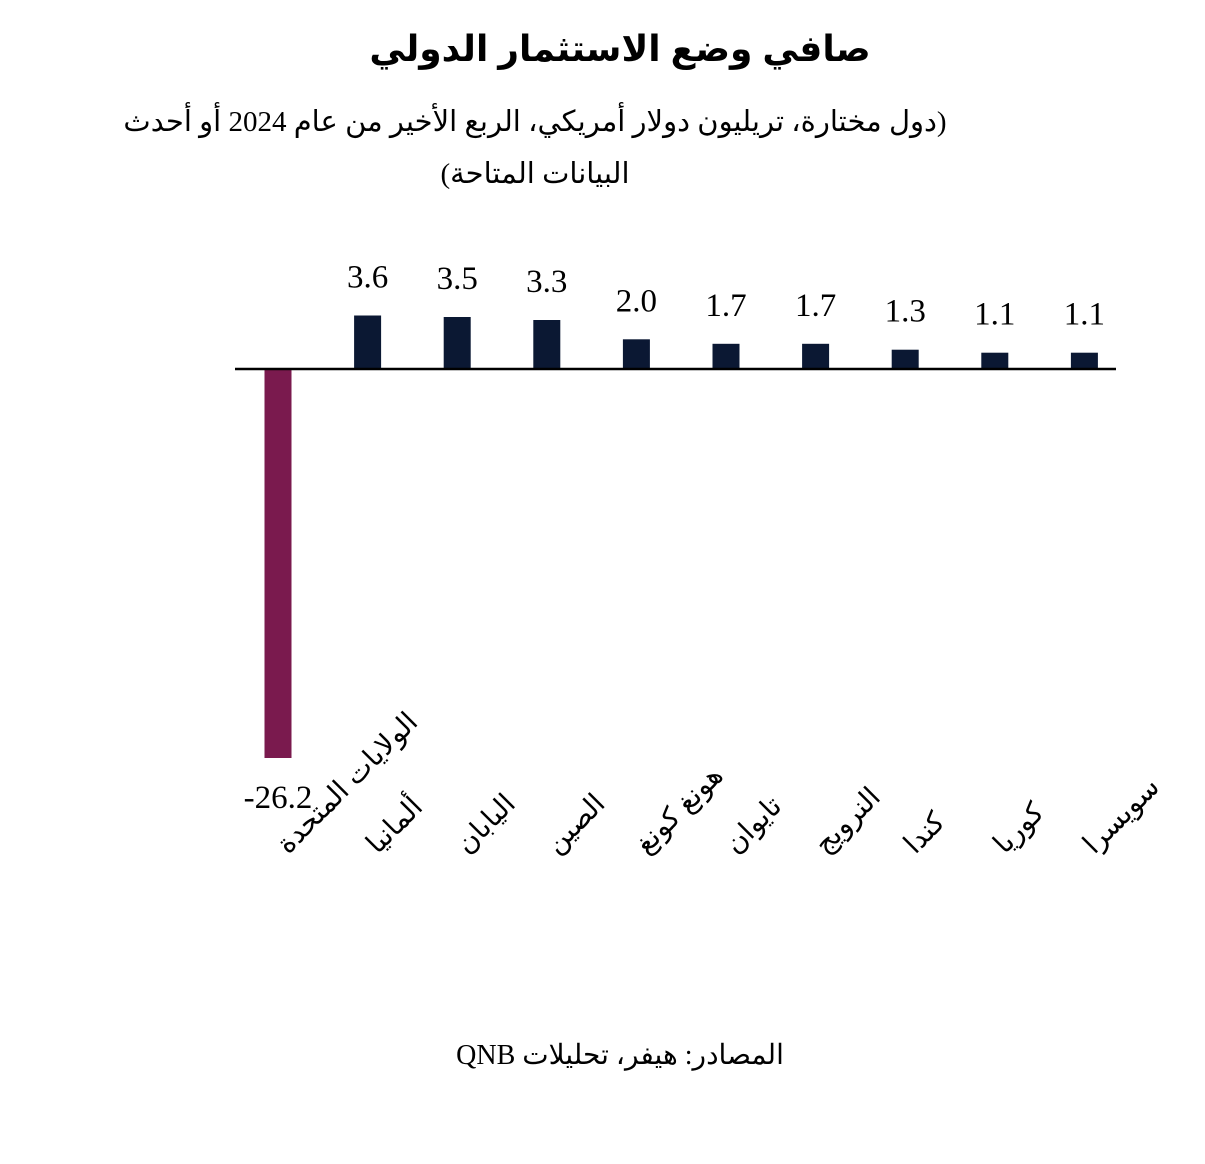 The image size is (1205, 1164). What do you see at coordinates (486, 824) in the screenshot?
I see `category-label-2: اليابان` at bounding box center [486, 824].